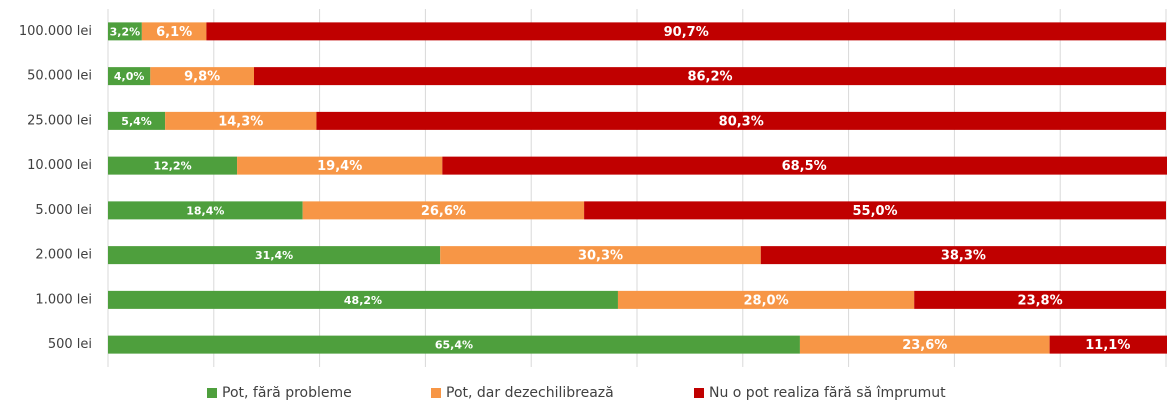 This screenshot has height=404, width=1167. Describe the element at coordinates (70, 344) in the screenshot. I see `y-tick-label: 500 lei` at that location.